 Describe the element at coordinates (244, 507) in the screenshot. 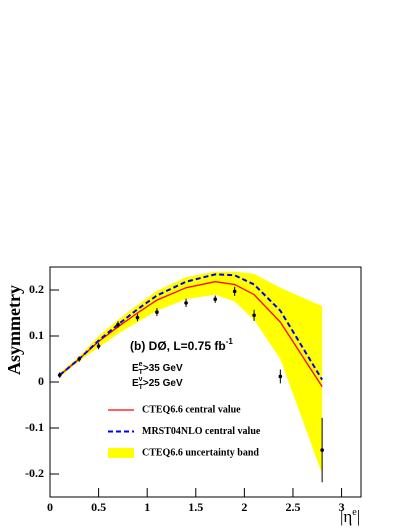

I see `x-tick-label: 2` at that location.